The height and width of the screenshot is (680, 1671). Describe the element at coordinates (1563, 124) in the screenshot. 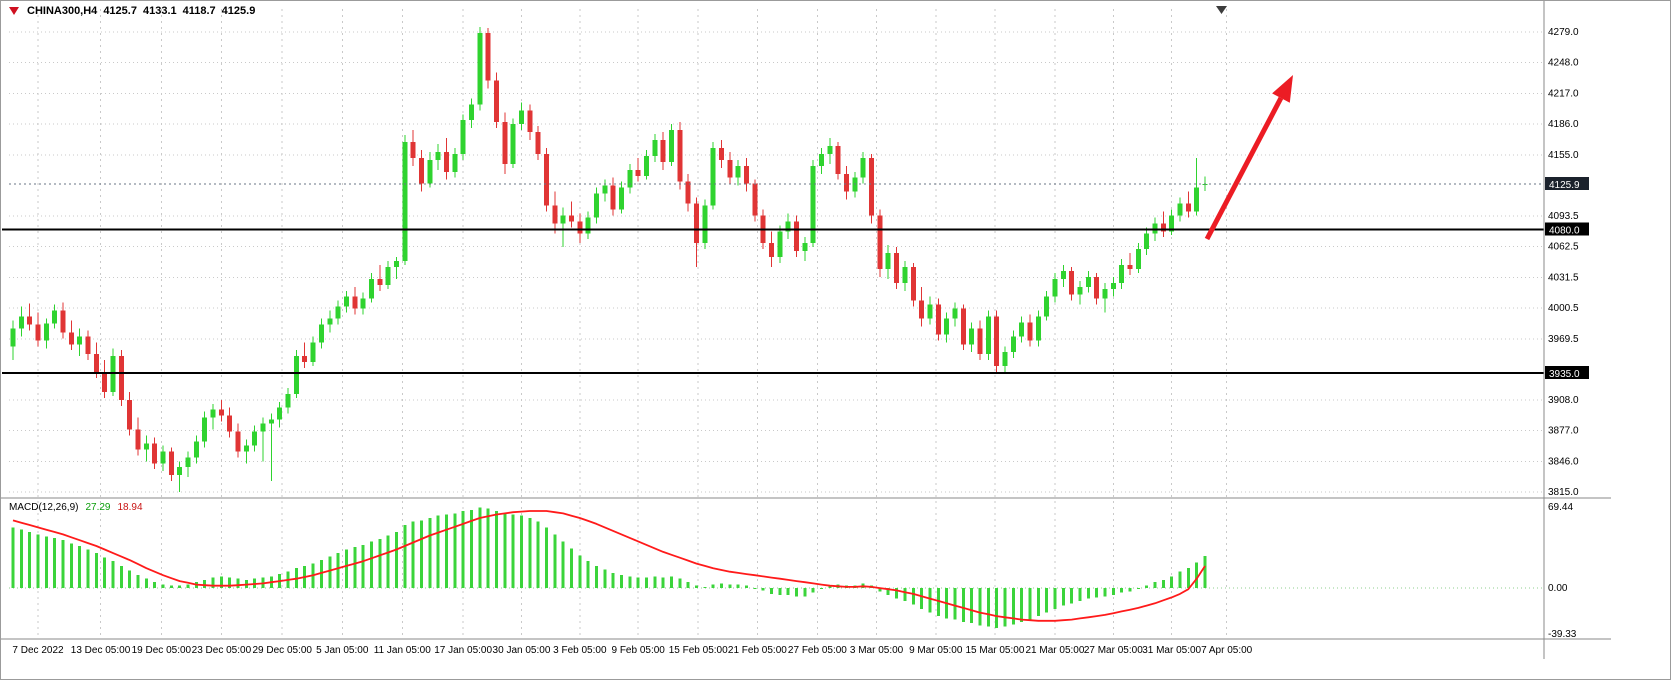

I see `price-axis-label: 4186.0` at that location.